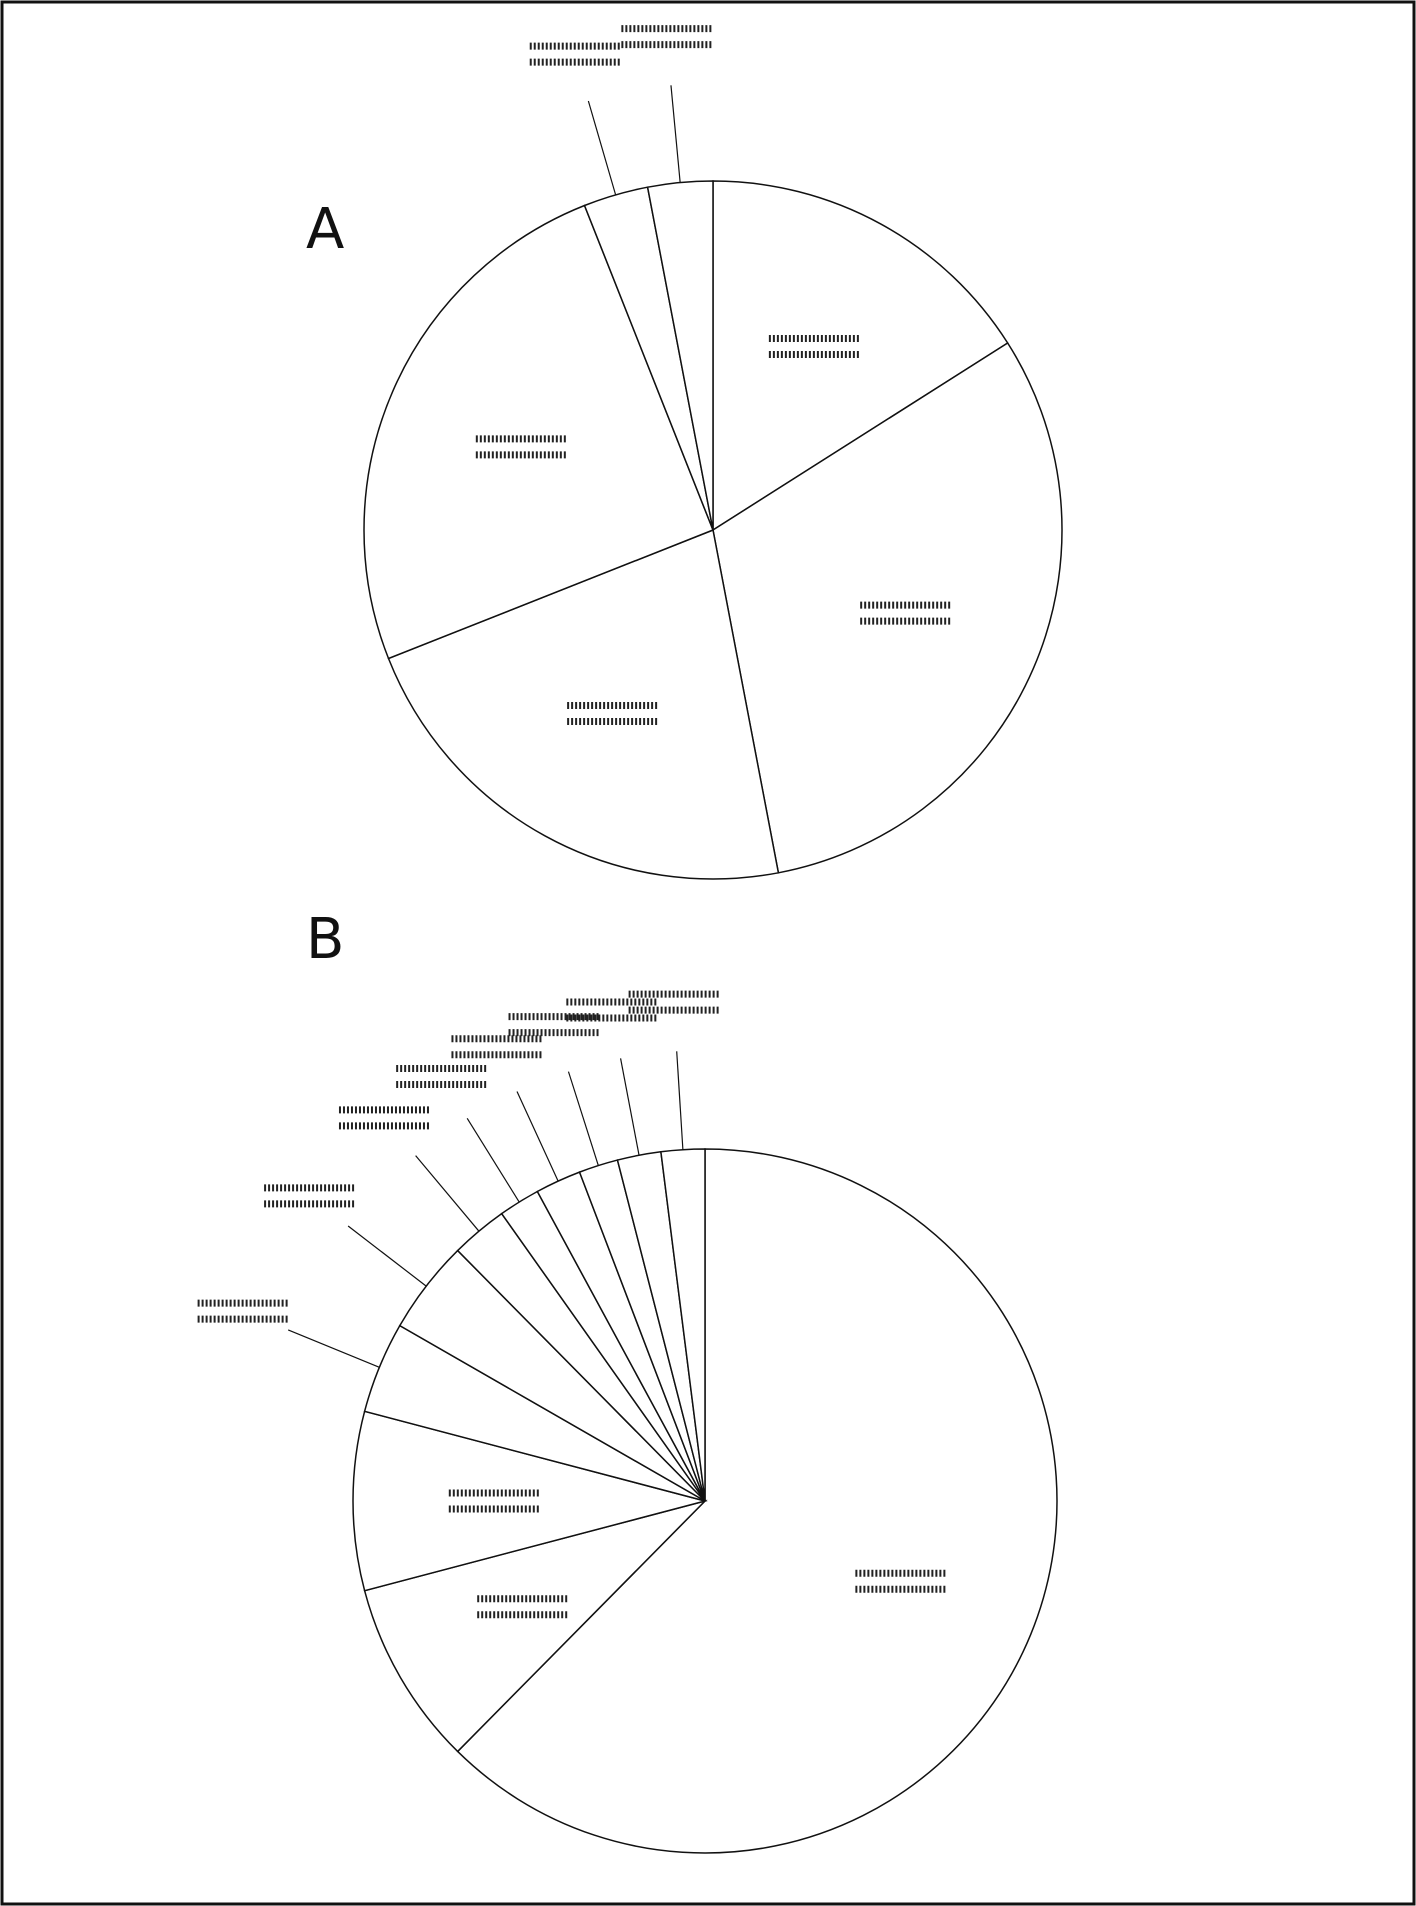 The height and width of the screenshot is (1906, 1416). What do you see at coordinates (325, 229) in the screenshot?
I see `panel-label: A` at bounding box center [325, 229].